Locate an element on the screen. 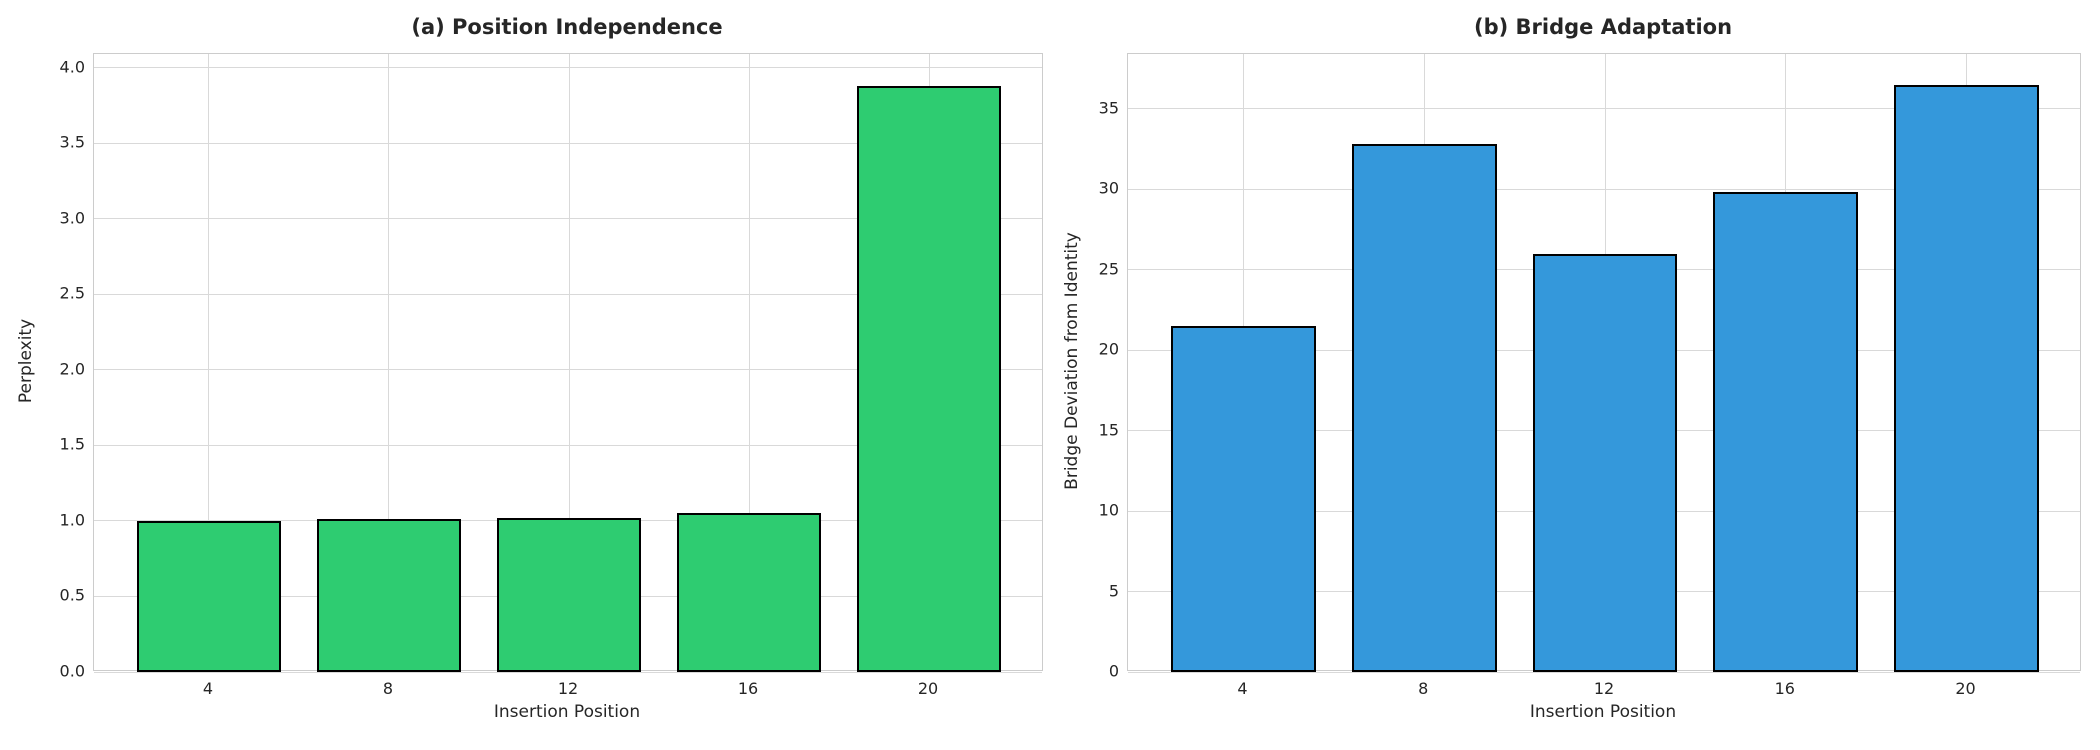 The width and height of the screenshot is (2100, 750). chart-title-b: (b) Bridge Adaptation is located at coordinates (1603, 27).